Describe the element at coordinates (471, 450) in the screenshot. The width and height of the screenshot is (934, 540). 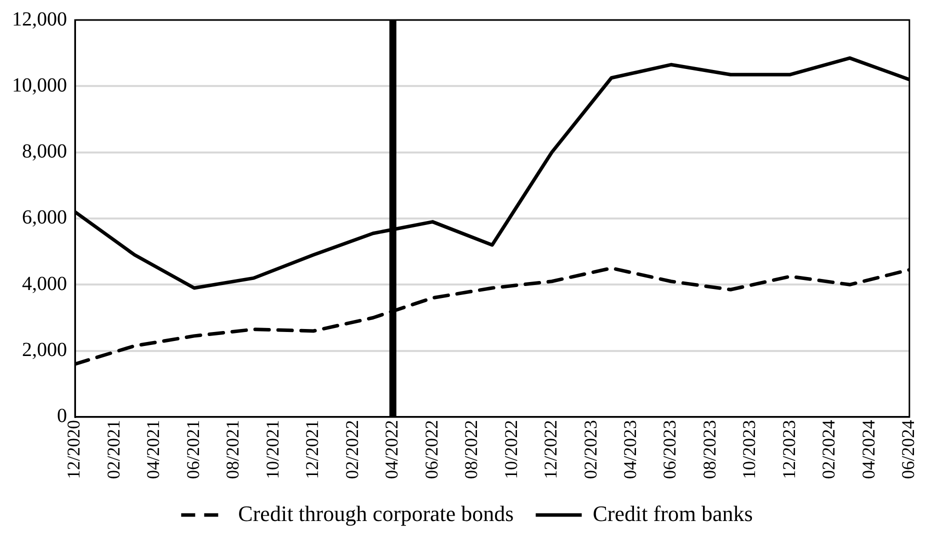
I see `x-tick-label: 08/2022` at that location.